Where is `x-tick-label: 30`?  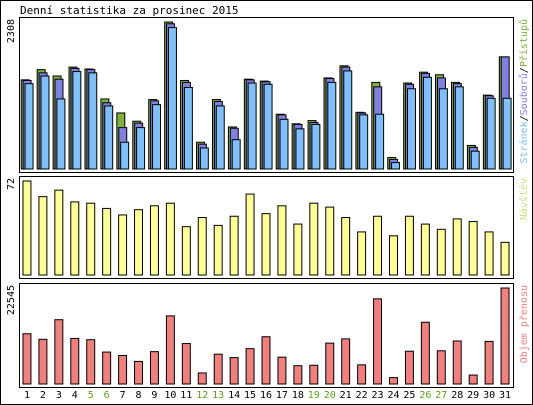 x-tick-label: 30 is located at coordinates (489, 395).